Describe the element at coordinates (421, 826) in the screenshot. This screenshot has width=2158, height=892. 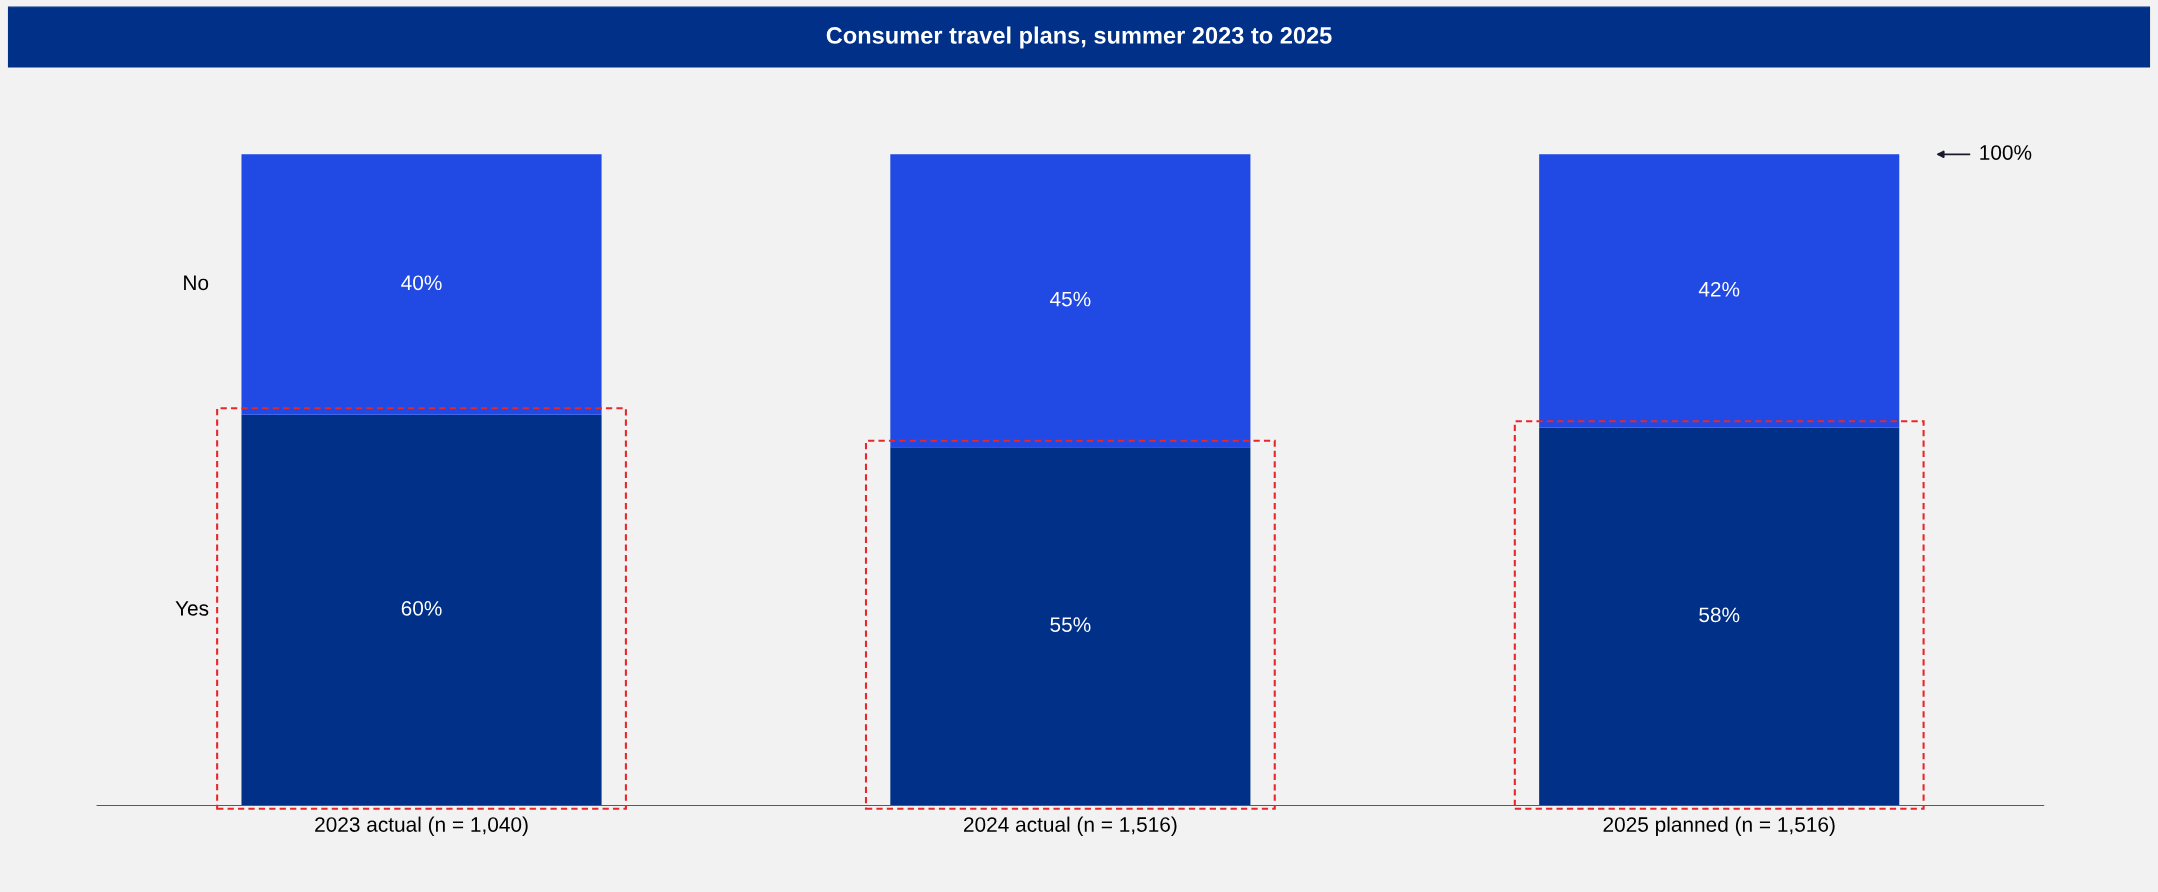
I see `x-tick-label: 2023 actual (n = 1,040)` at that location.